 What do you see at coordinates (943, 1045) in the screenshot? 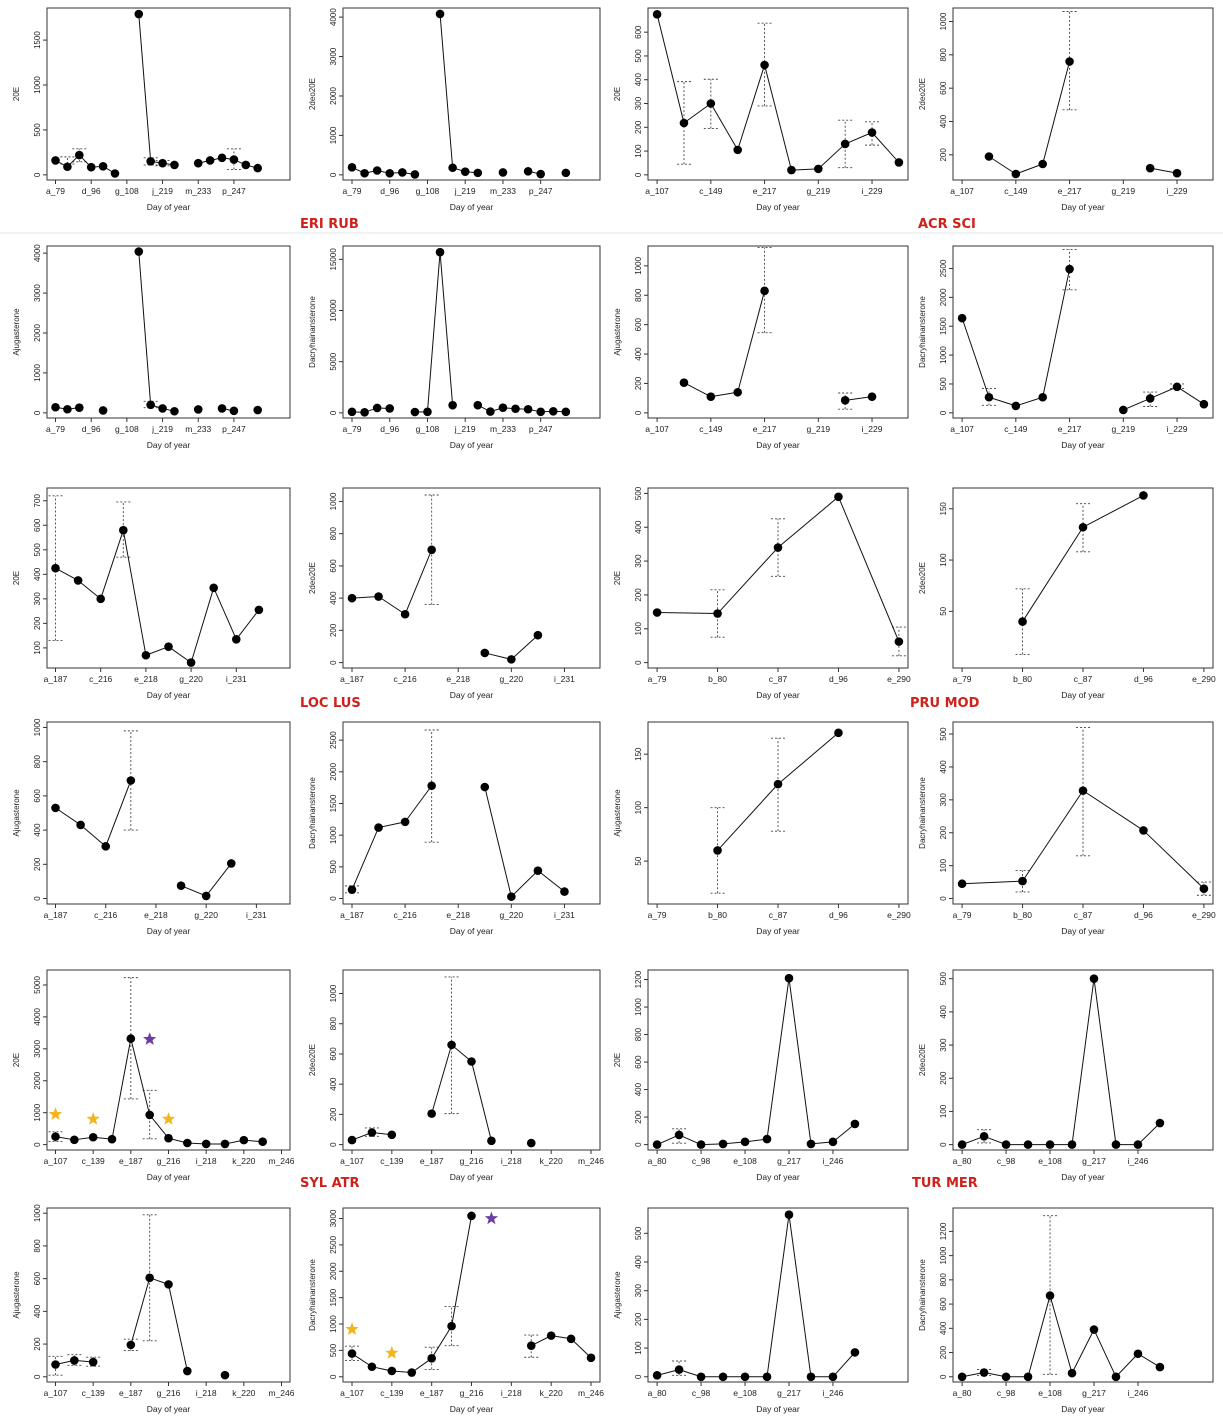
I see `y-tick-label: 300` at bounding box center [943, 1045].